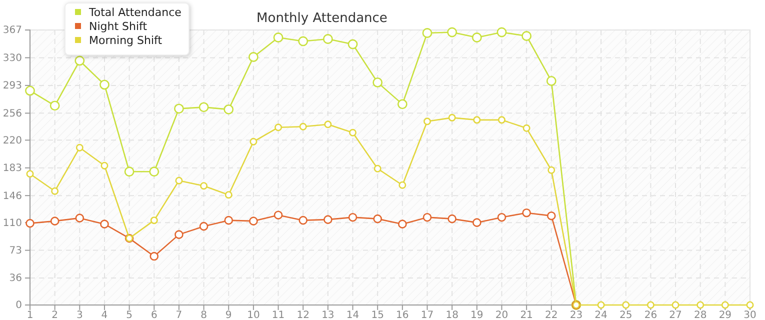  Describe the element at coordinates (501, 315) in the screenshot. I see `x-tick-label: 20` at that location.